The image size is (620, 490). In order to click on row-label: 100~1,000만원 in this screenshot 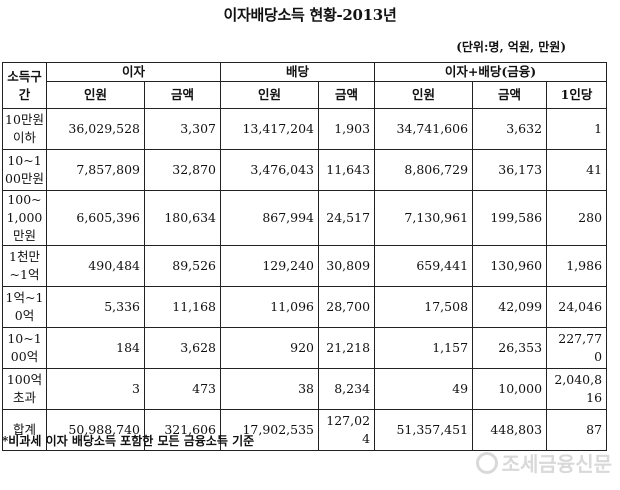, I will do `click(24, 218)`.